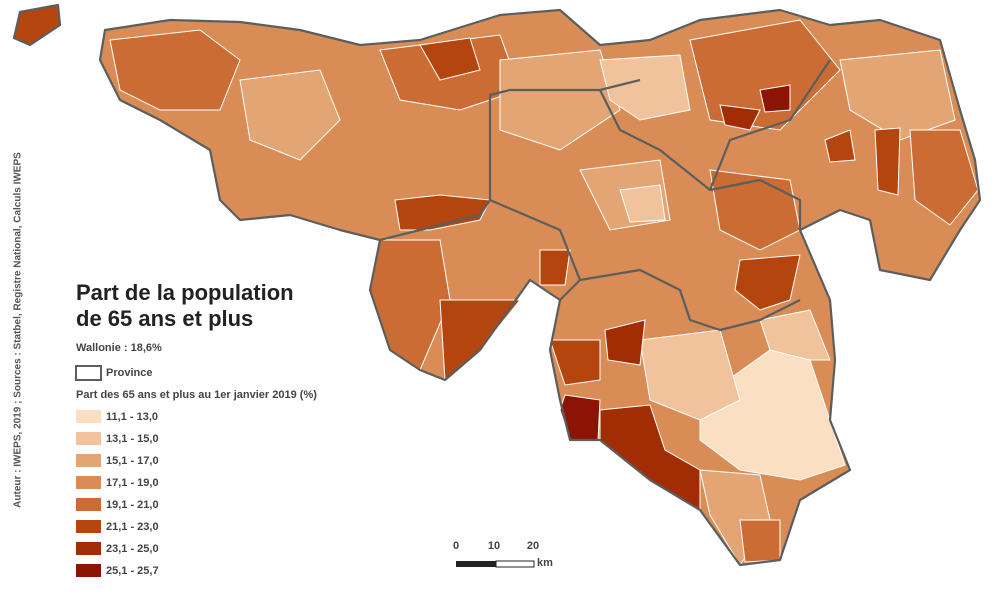 The image size is (1000, 596). What do you see at coordinates (494, 546) in the screenshot?
I see `scale-tick: 10` at bounding box center [494, 546].